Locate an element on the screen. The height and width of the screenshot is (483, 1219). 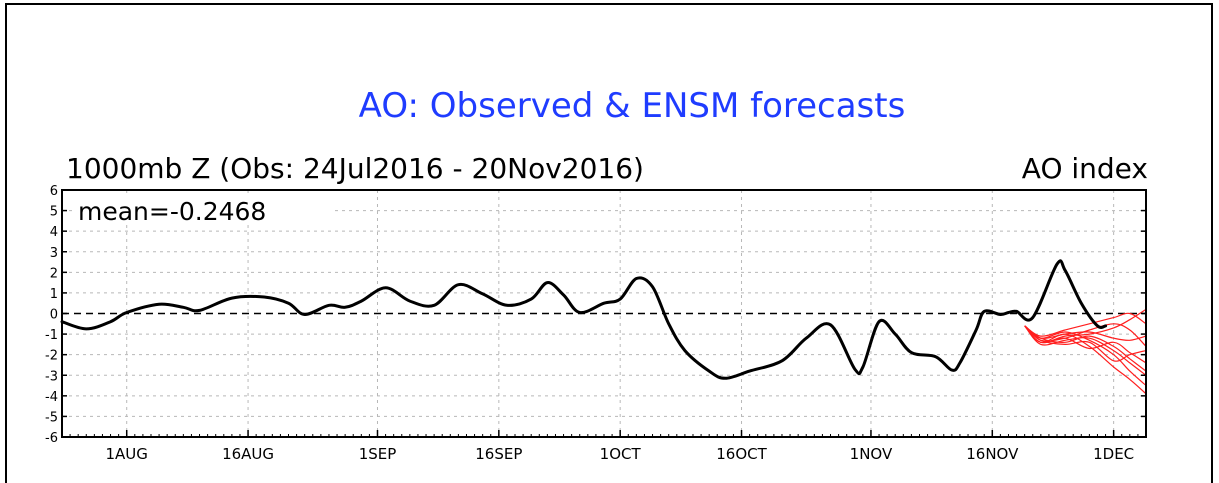
y-tick-label: 1 is located at coordinates (54, 294).